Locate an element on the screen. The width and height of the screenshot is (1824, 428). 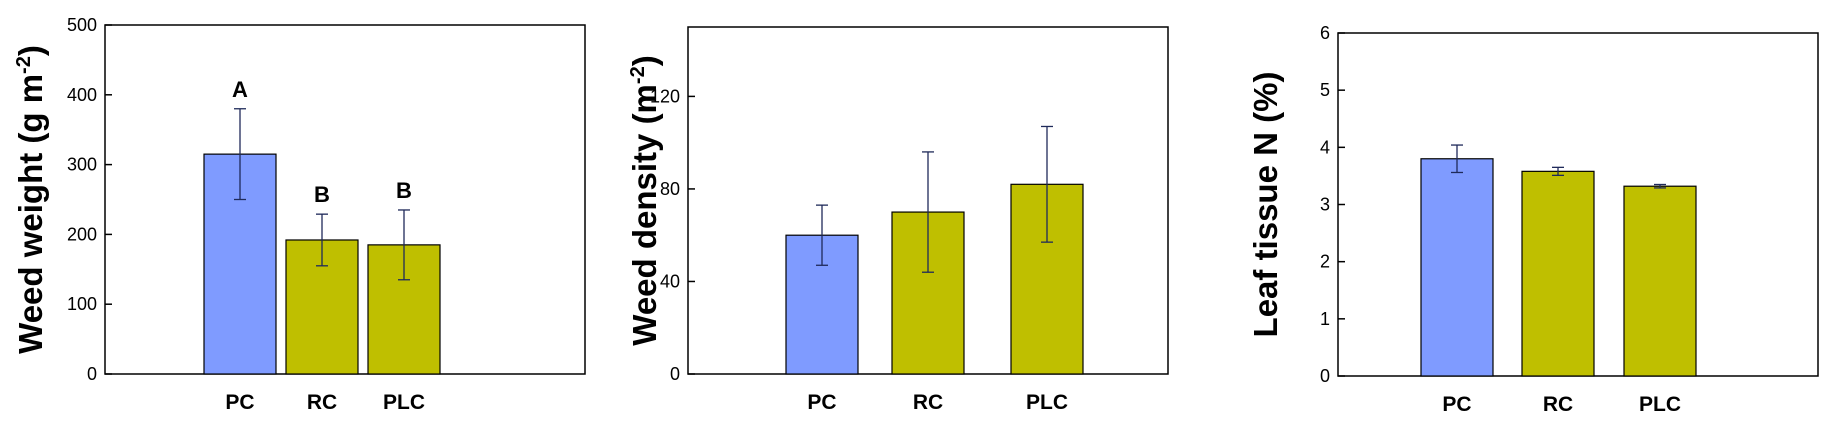
y-tick-label: 200 is located at coordinates (82, 234).